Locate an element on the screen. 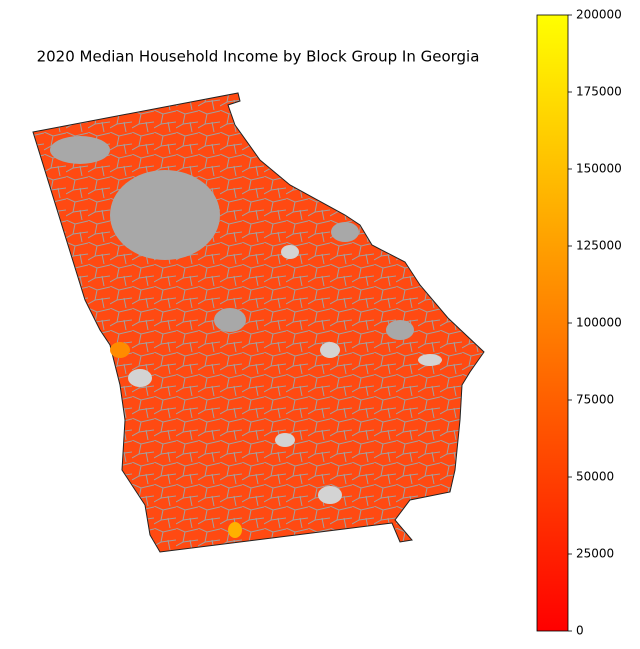 The width and height of the screenshot is (640, 649). colorbar-tick-label: 0 is located at coordinates (580, 631).